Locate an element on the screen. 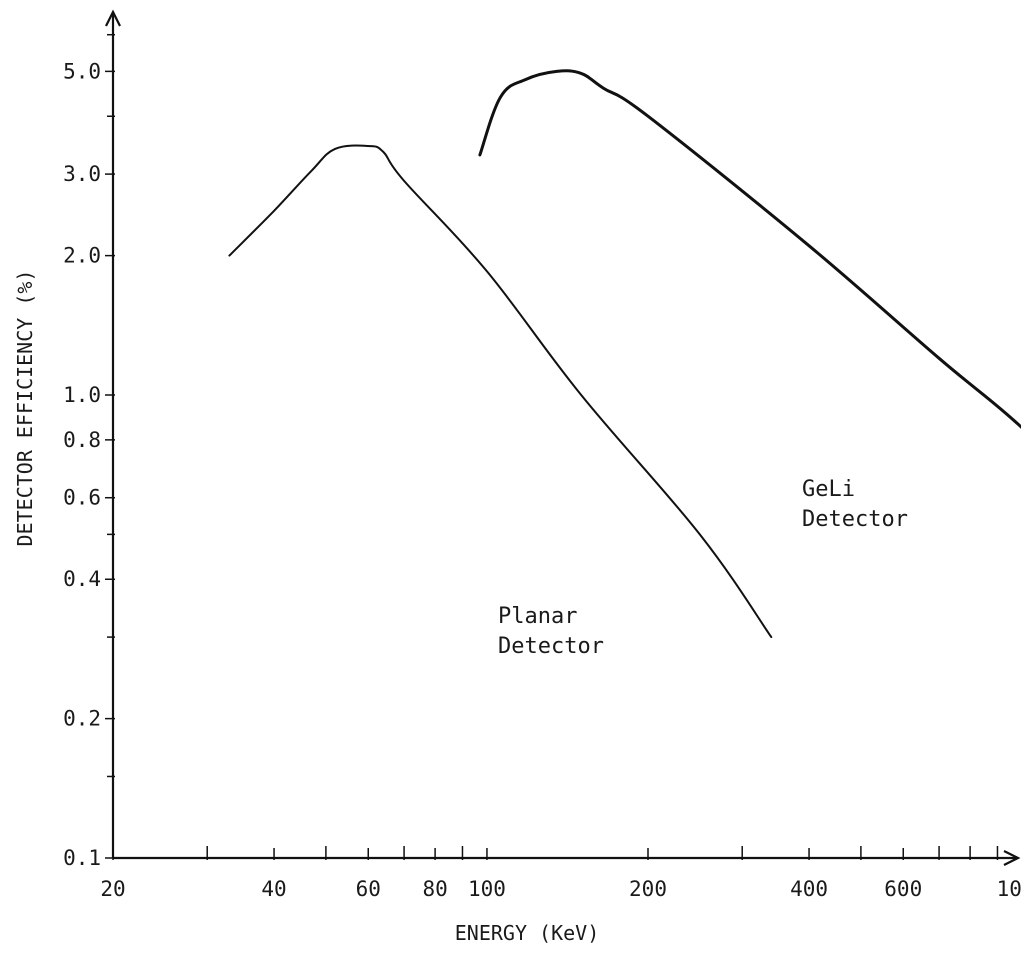  series-label-planar-detector-line2: Detector is located at coordinates (551, 646).